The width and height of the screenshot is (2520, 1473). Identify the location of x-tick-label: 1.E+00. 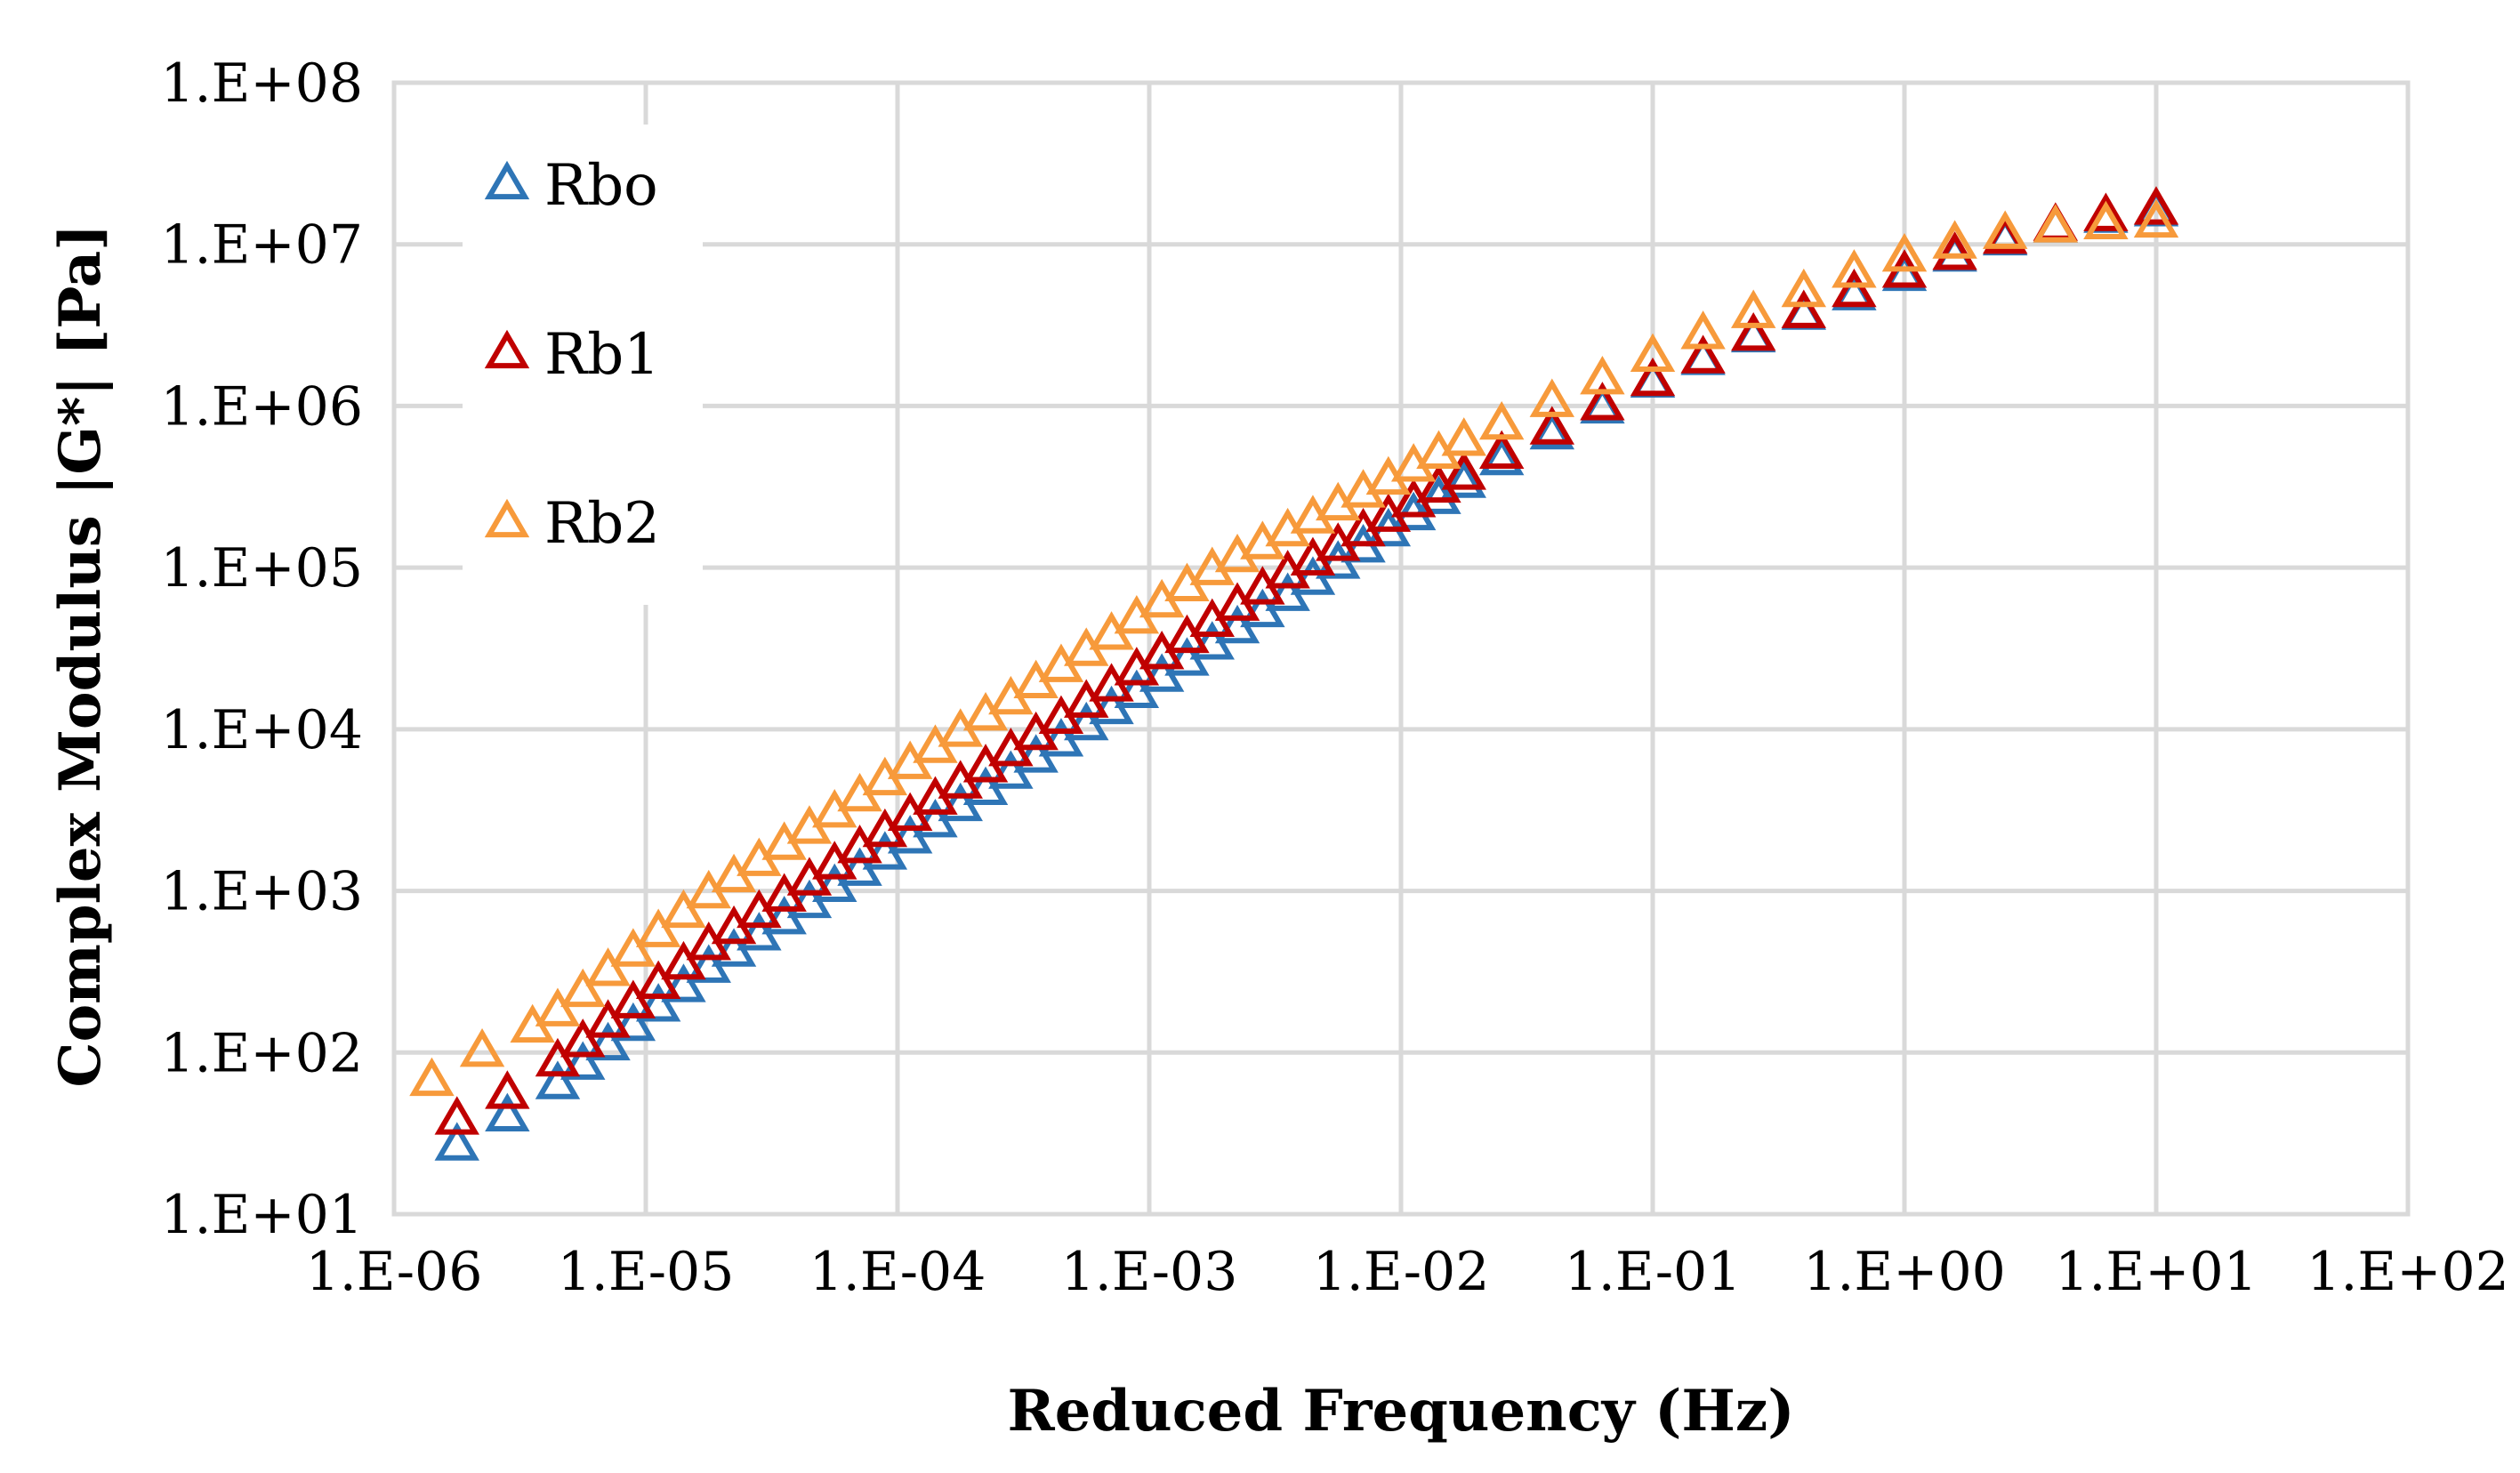
(1904, 1272).